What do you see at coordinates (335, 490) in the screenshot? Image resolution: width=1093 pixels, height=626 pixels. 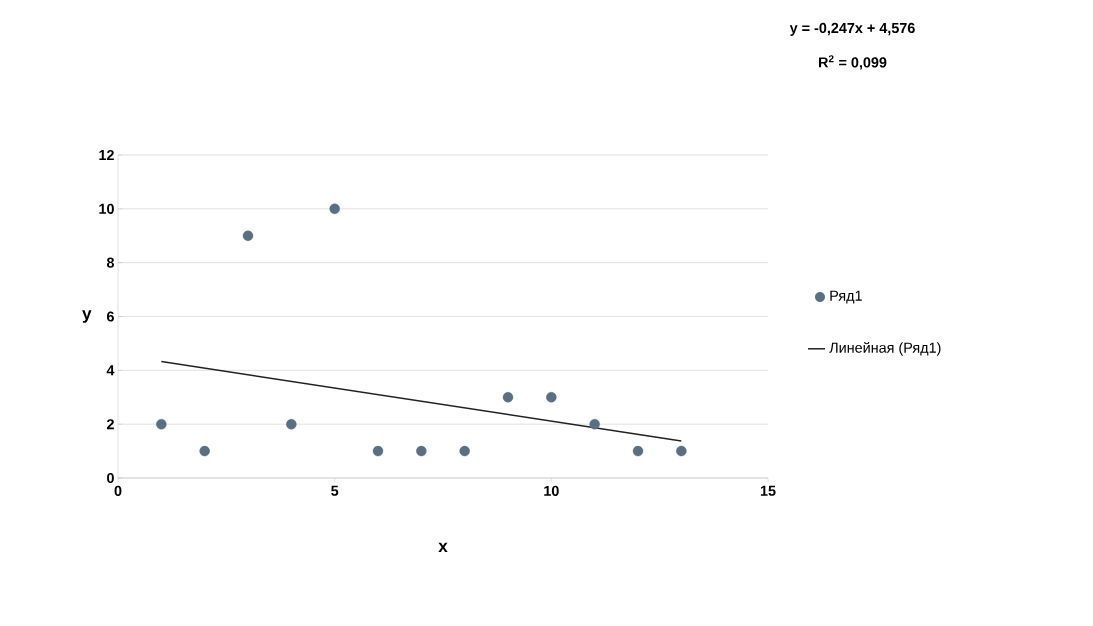 I see `x-tick-label: 5` at bounding box center [335, 490].